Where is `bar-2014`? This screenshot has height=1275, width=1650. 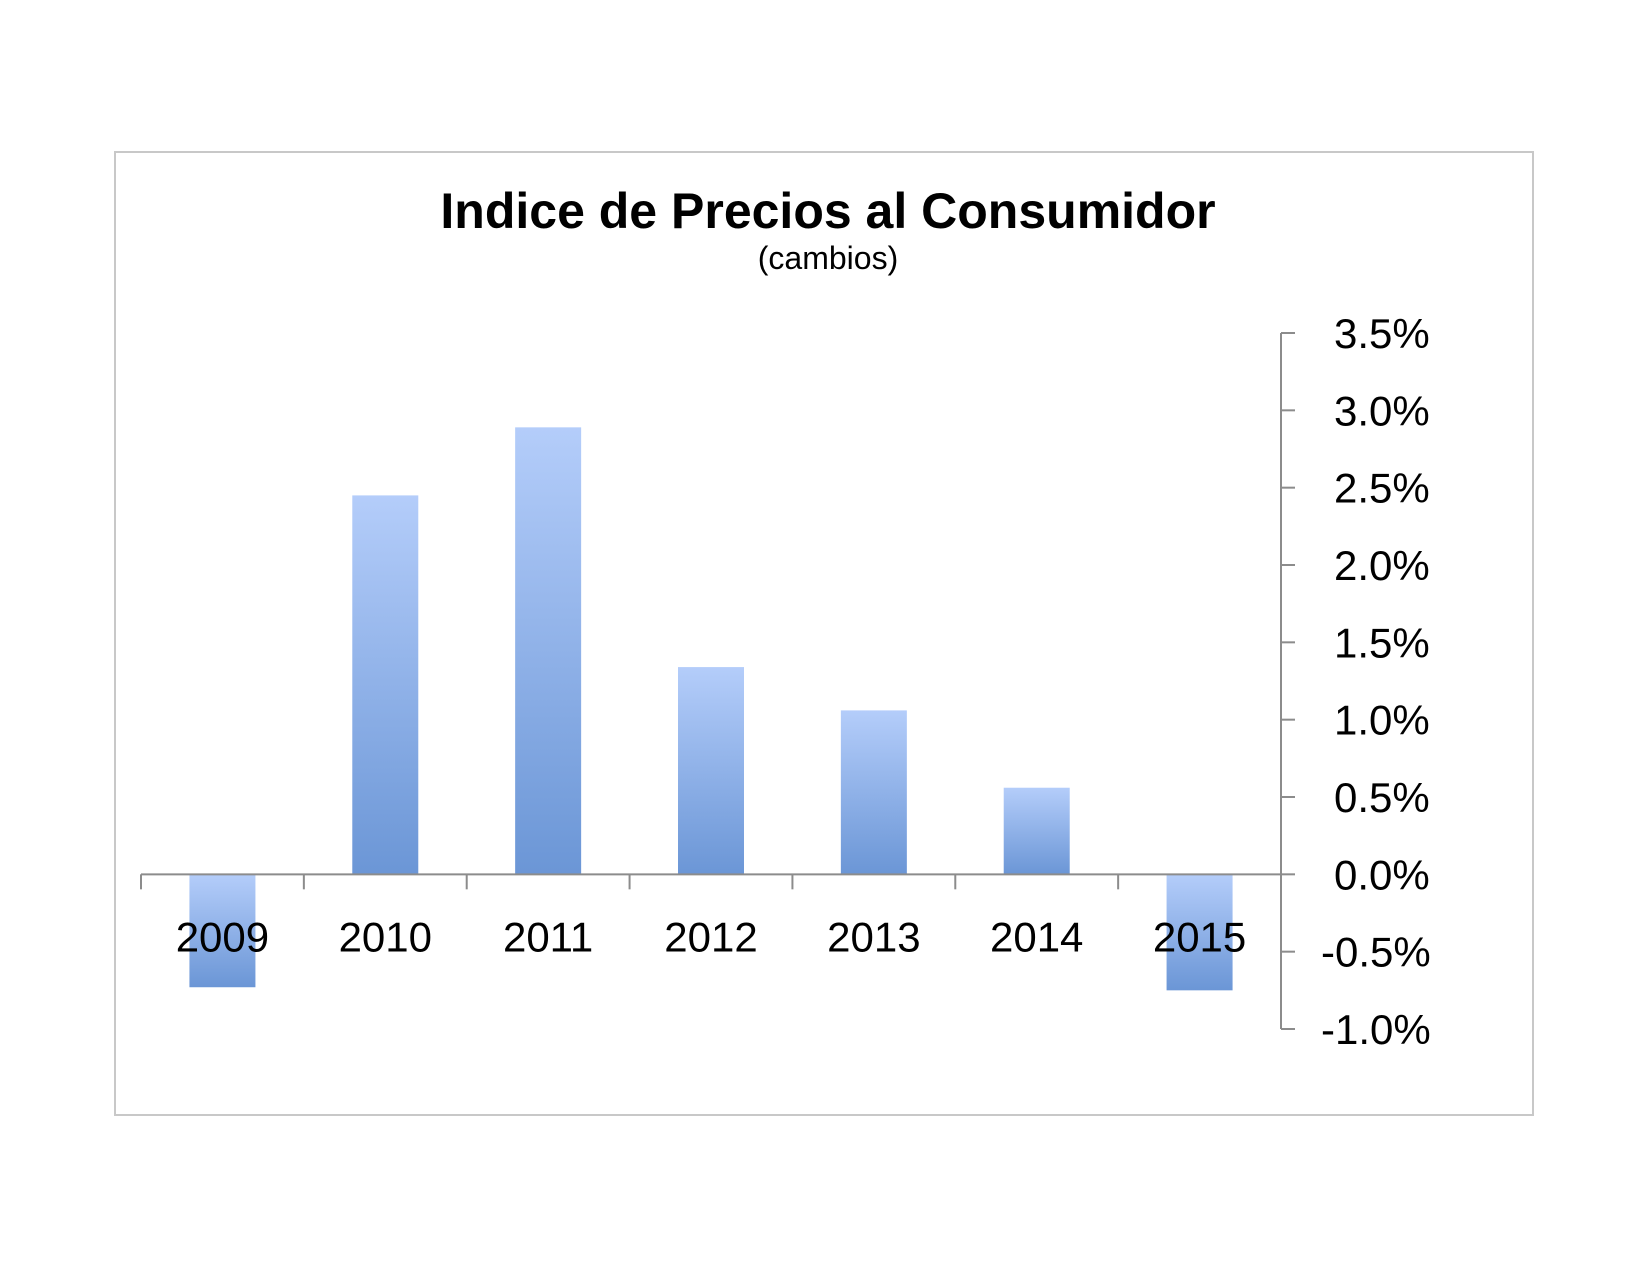 bar-2014 is located at coordinates (1036, 831).